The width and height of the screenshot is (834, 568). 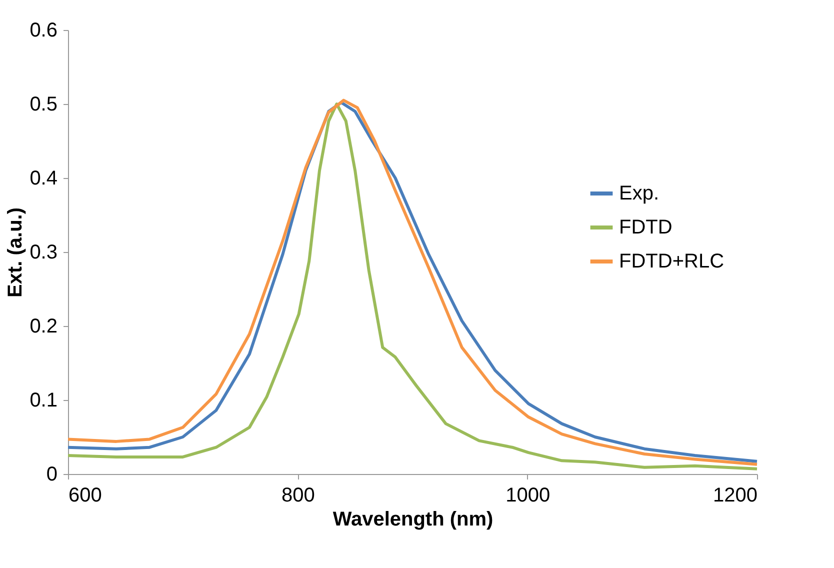 What do you see at coordinates (528, 495) in the screenshot?
I see `x-tick-label: 1000` at bounding box center [528, 495].